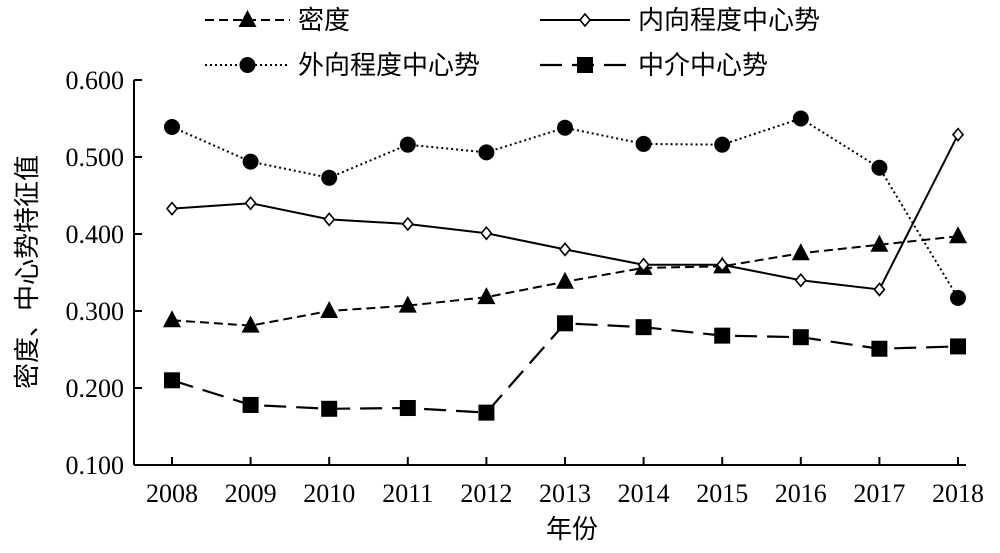 The width and height of the screenshot is (1000, 553). What do you see at coordinates (95, 311) in the screenshot?
I see `y-tick-label: 0.300` at bounding box center [95, 311].